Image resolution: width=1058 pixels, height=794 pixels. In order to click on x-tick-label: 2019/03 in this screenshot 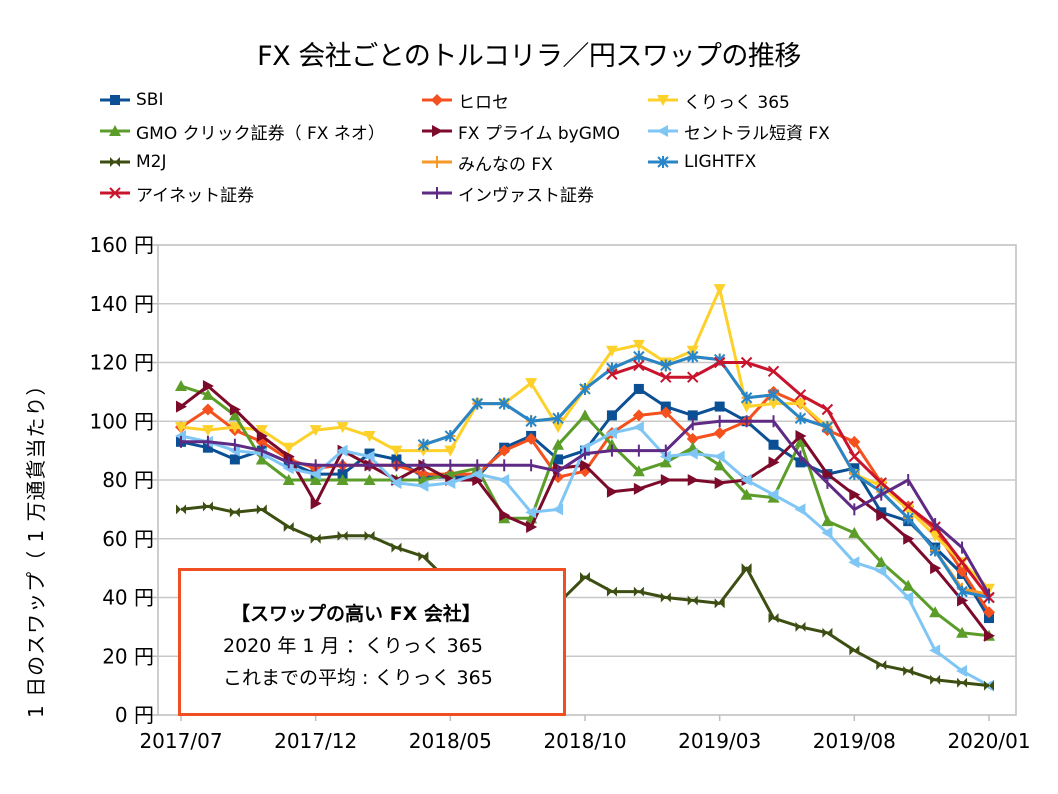, I will do `click(719, 741)`.